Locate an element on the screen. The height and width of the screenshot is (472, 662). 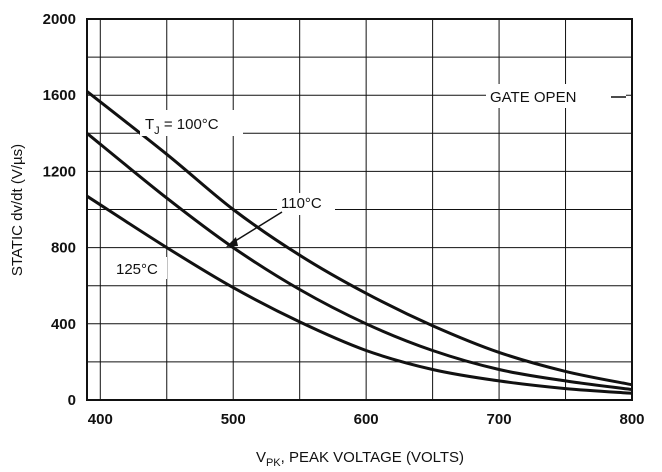
label-110c: 110°C is located at coordinates (301, 203).